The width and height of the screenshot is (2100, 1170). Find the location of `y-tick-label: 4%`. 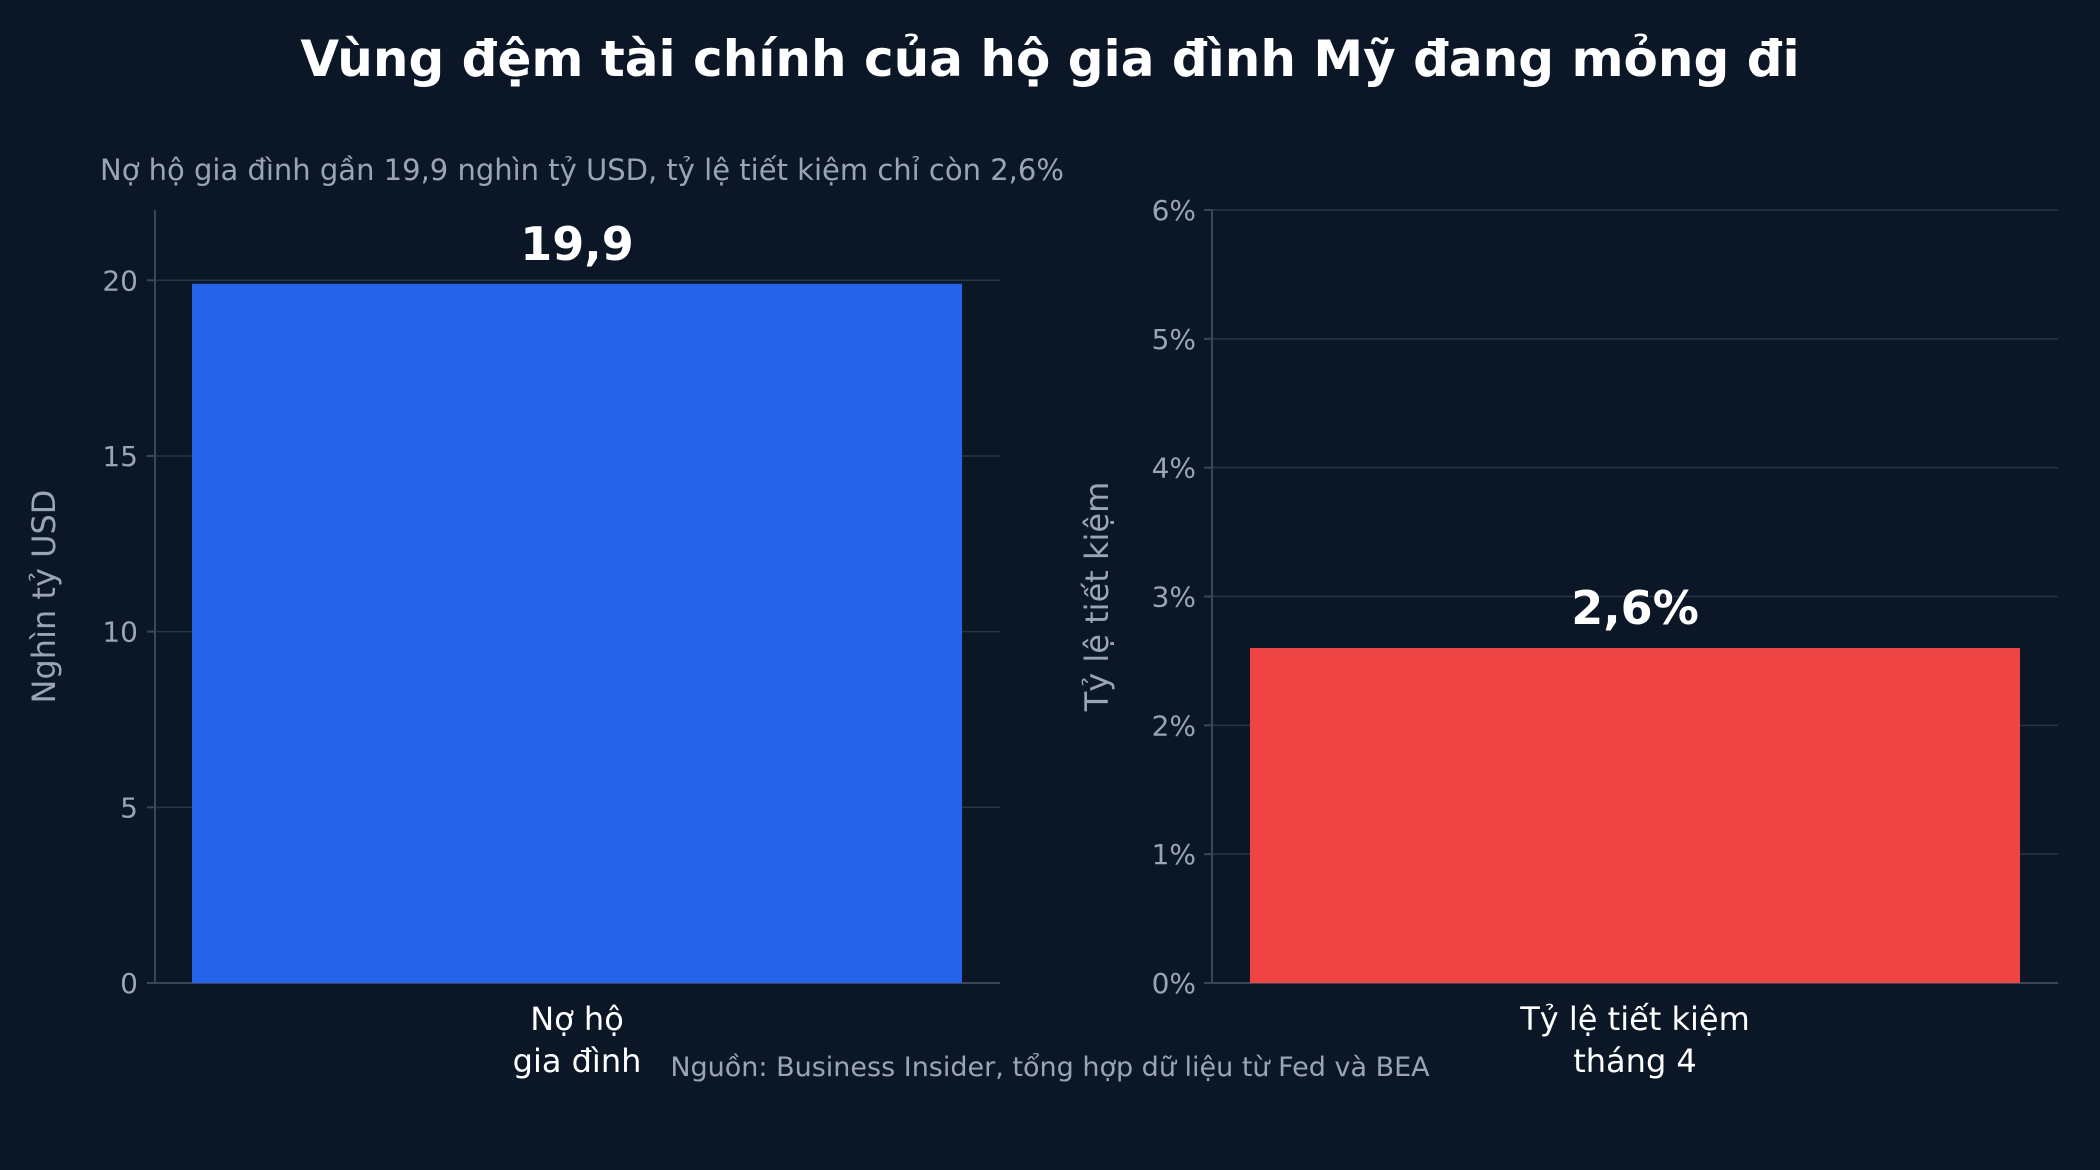

y-tick-label: 4% is located at coordinates (1174, 468).